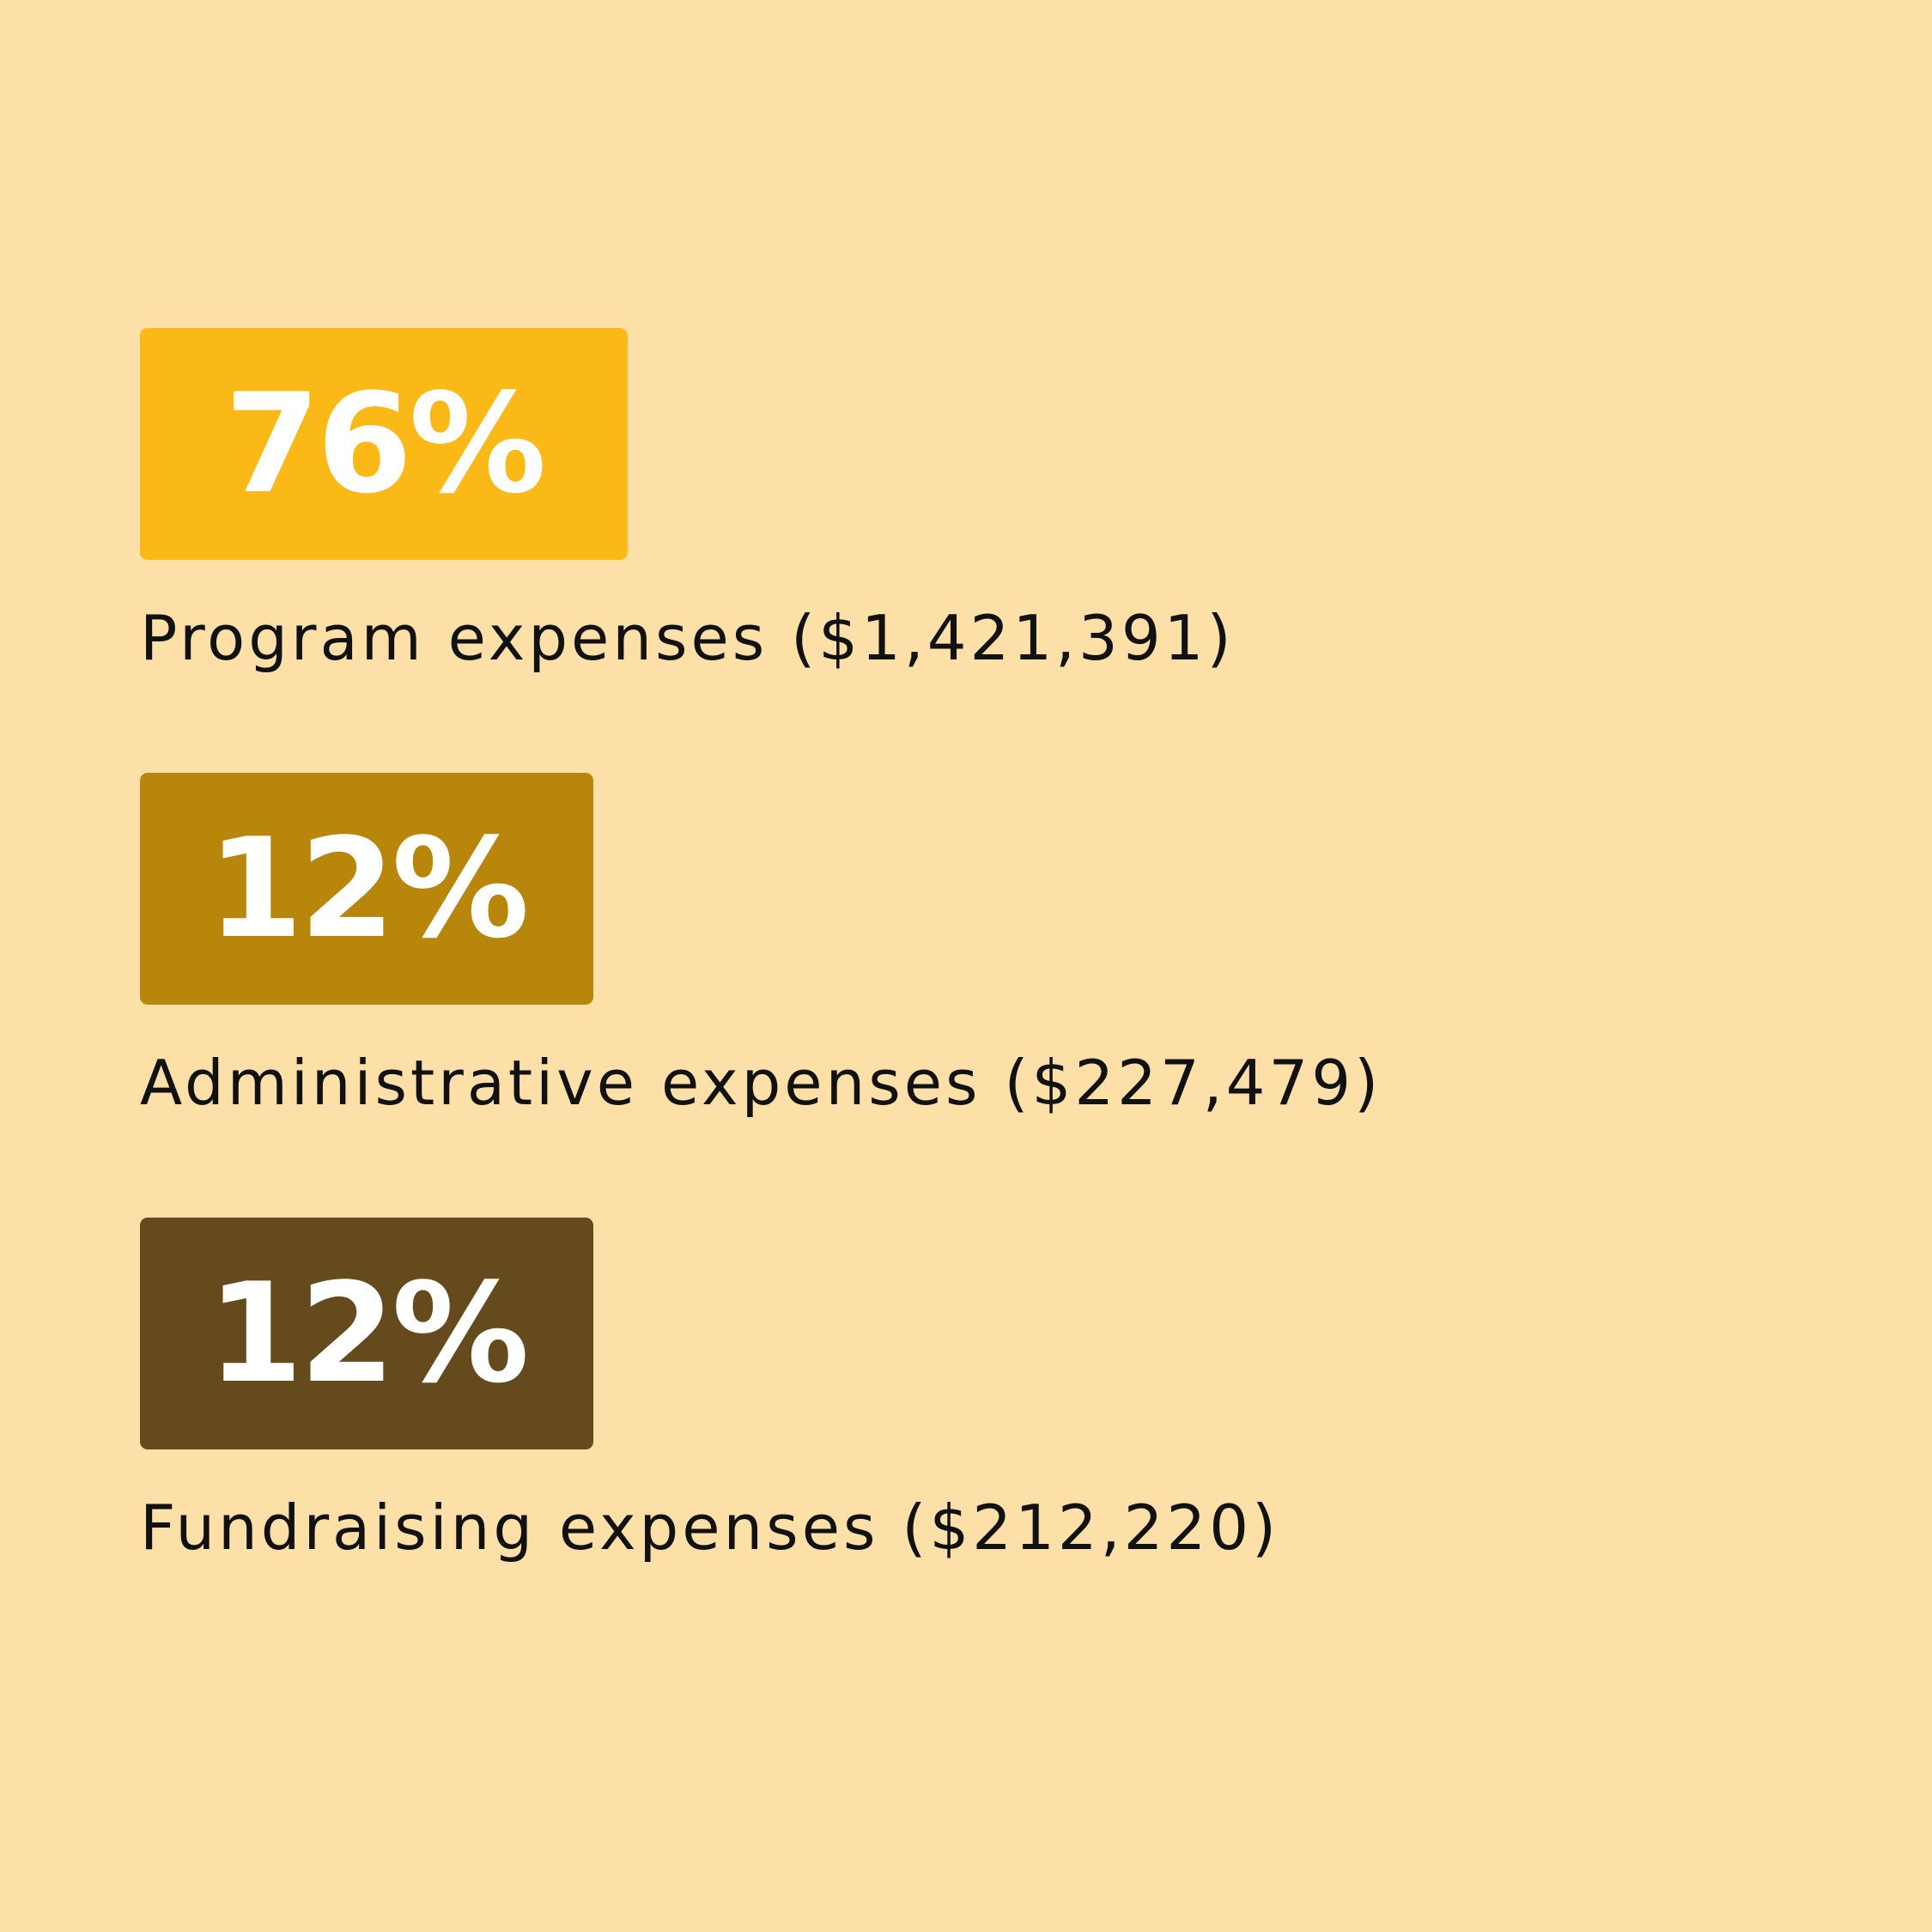 This screenshot has width=1932, height=1932. I want to click on administrative-percent-badge: 12%, so click(366, 889).